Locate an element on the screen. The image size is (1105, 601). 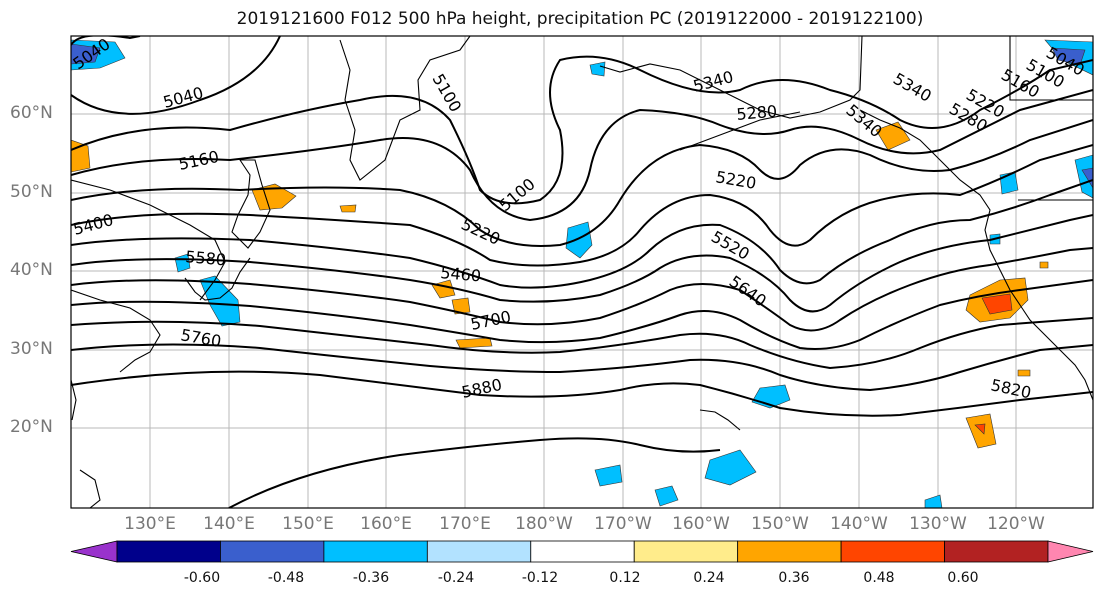
contour-label: 5580 is located at coordinates (206, 258).